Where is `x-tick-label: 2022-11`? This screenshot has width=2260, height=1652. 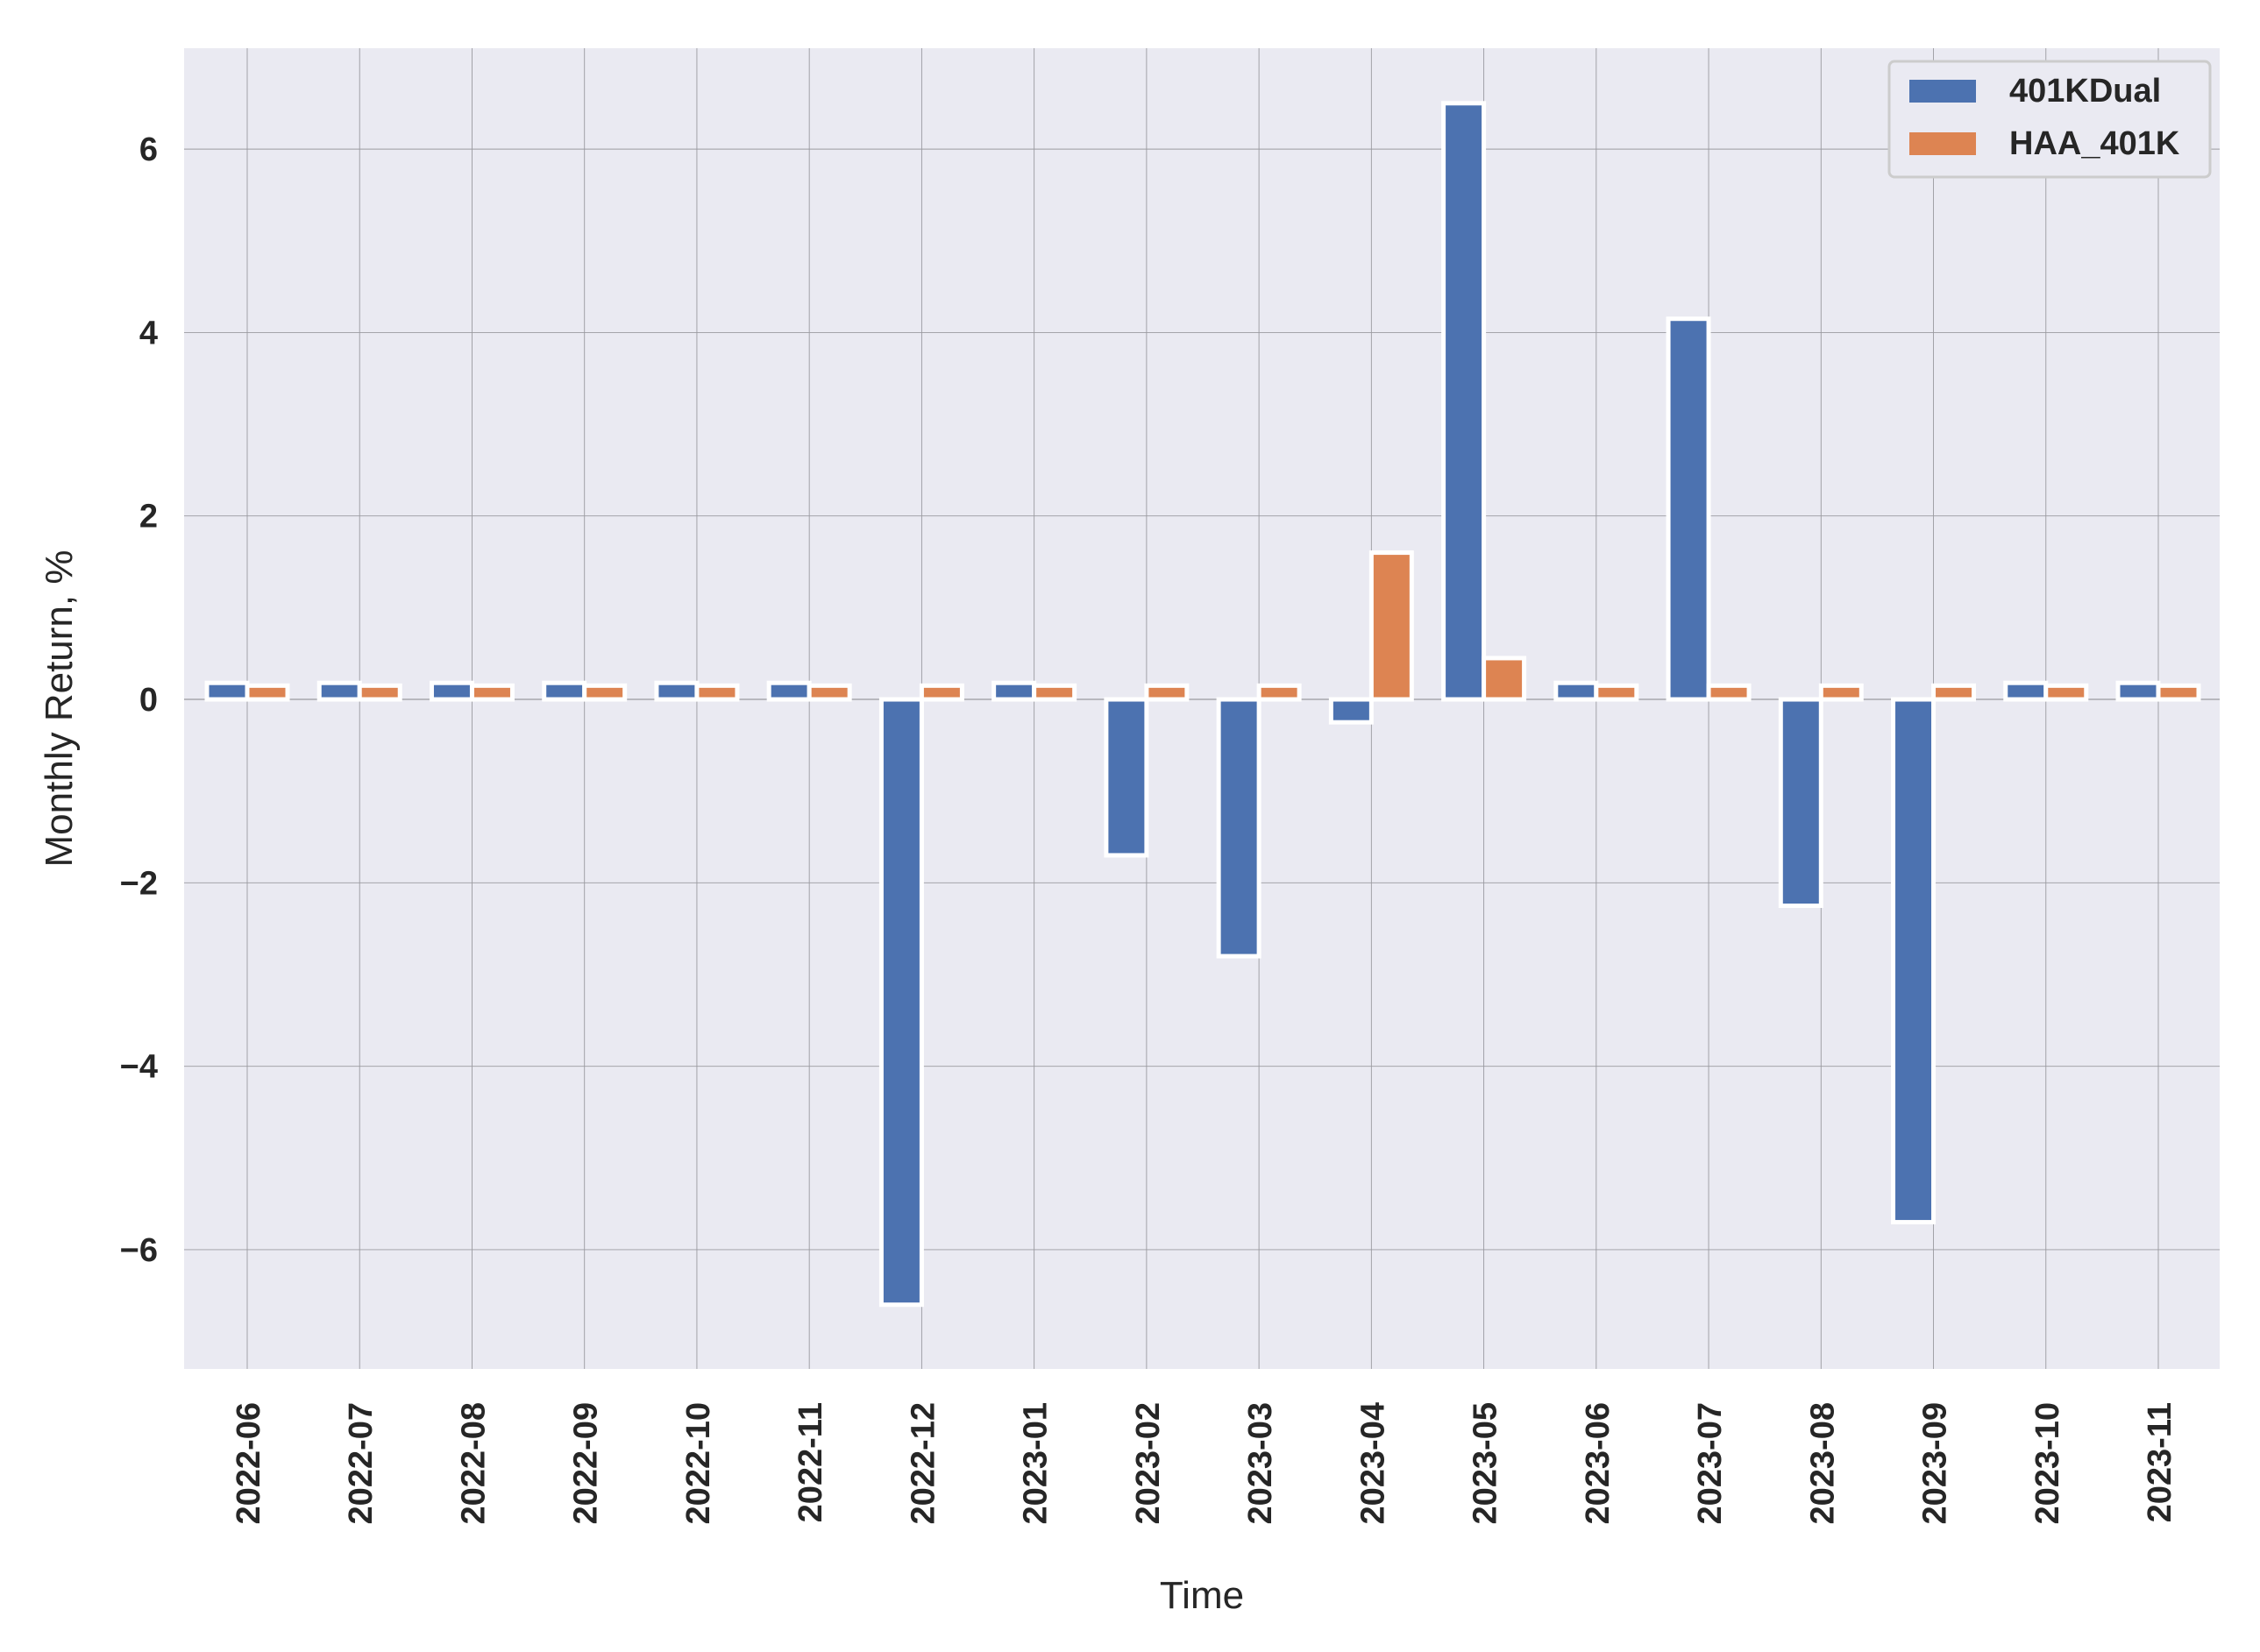 x-tick-label: 2022-11 is located at coordinates (811, 1462).